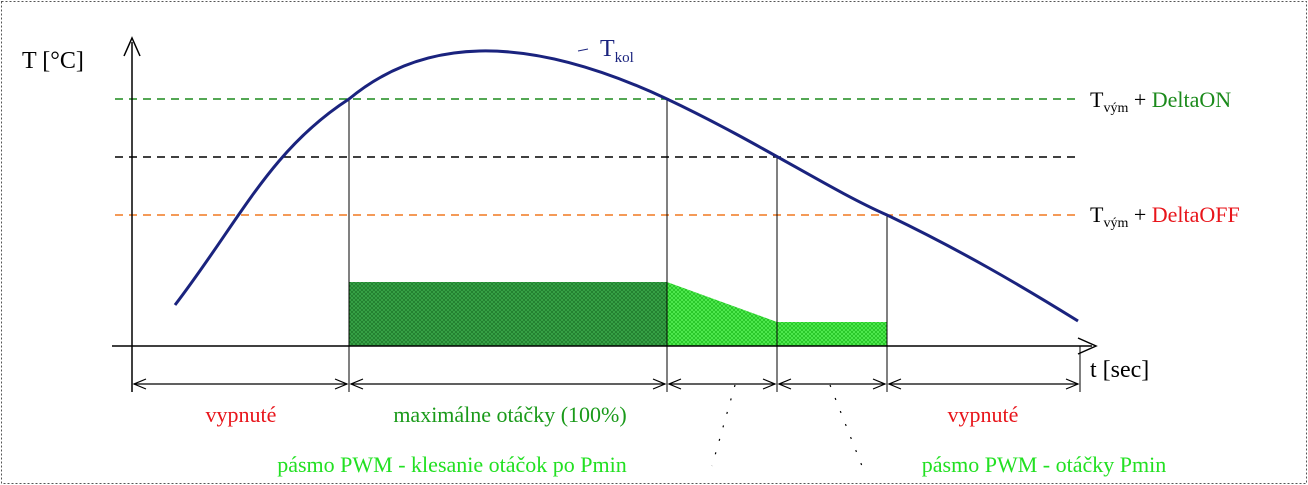  I want to click on pwm-min-leader, so click(846, 425).